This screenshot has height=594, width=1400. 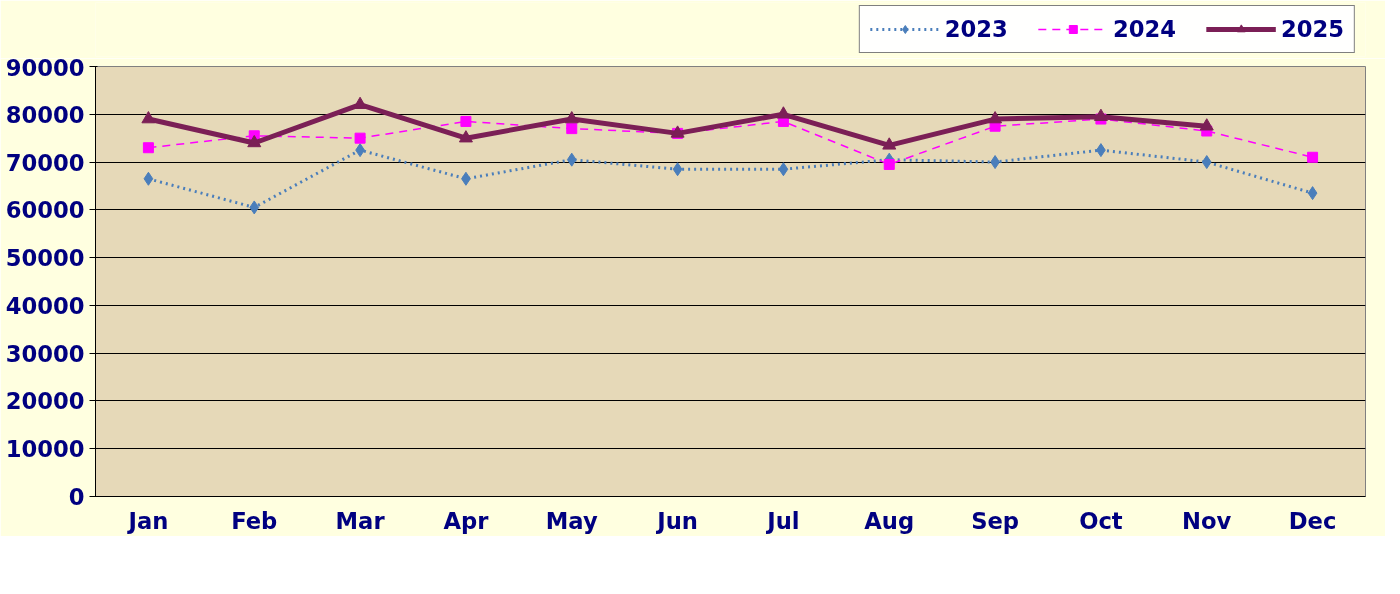 What do you see at coordinates (76, 497) in the screenshot?
I see `y-tick-label: 0` at bounding box center [76, 497].